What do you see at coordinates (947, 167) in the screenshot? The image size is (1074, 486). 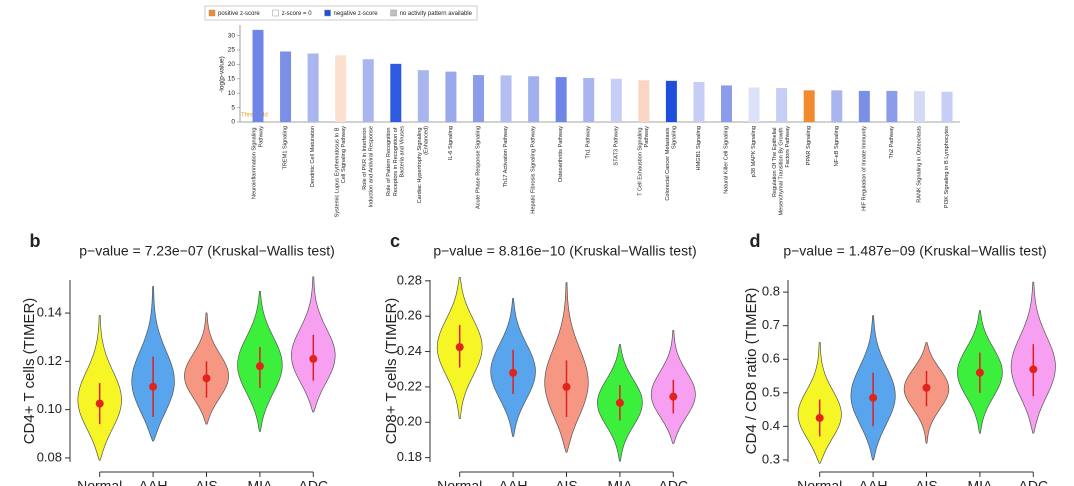 I see `x-tick-label: PI3K Signaling in B Lymphocytes` at bounding box center [947, 167].